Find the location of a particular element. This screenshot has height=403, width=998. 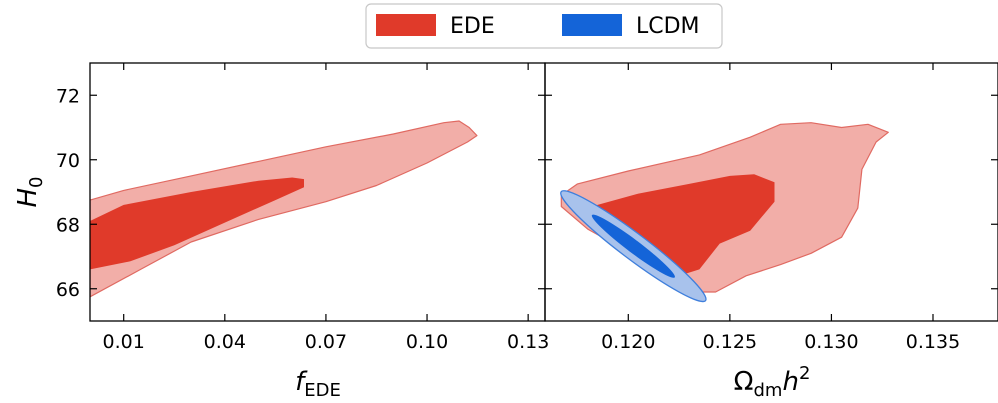

x-tick-label: 0.07 is located at coordinates (326, 342).